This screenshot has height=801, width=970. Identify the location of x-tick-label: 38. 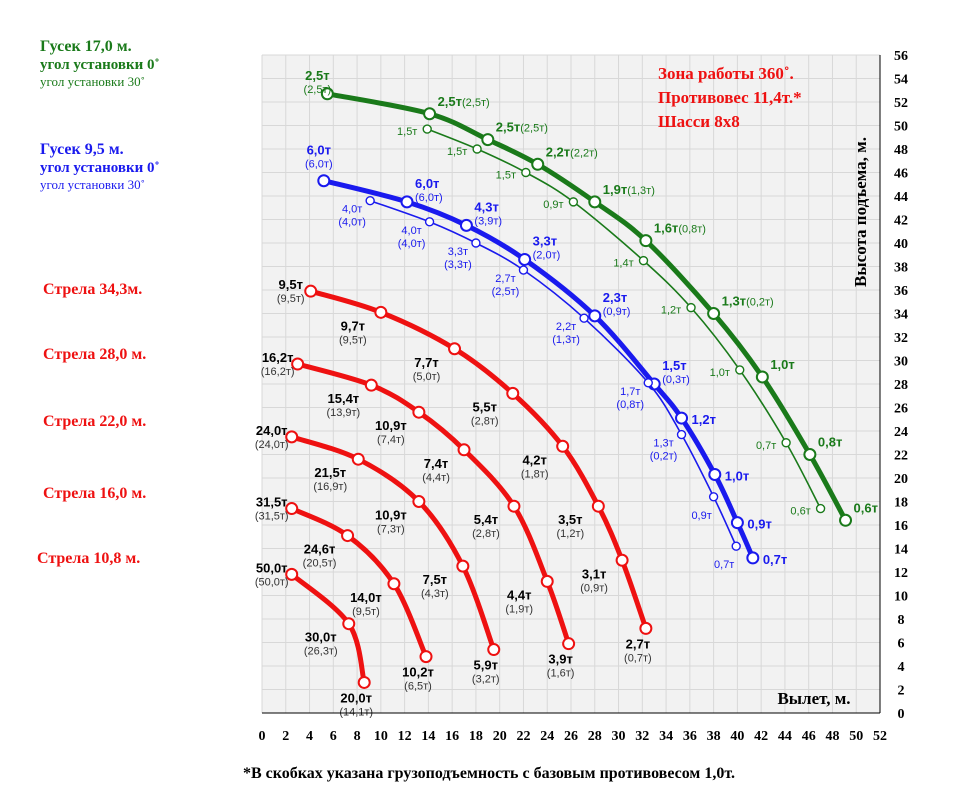
(714, 736).